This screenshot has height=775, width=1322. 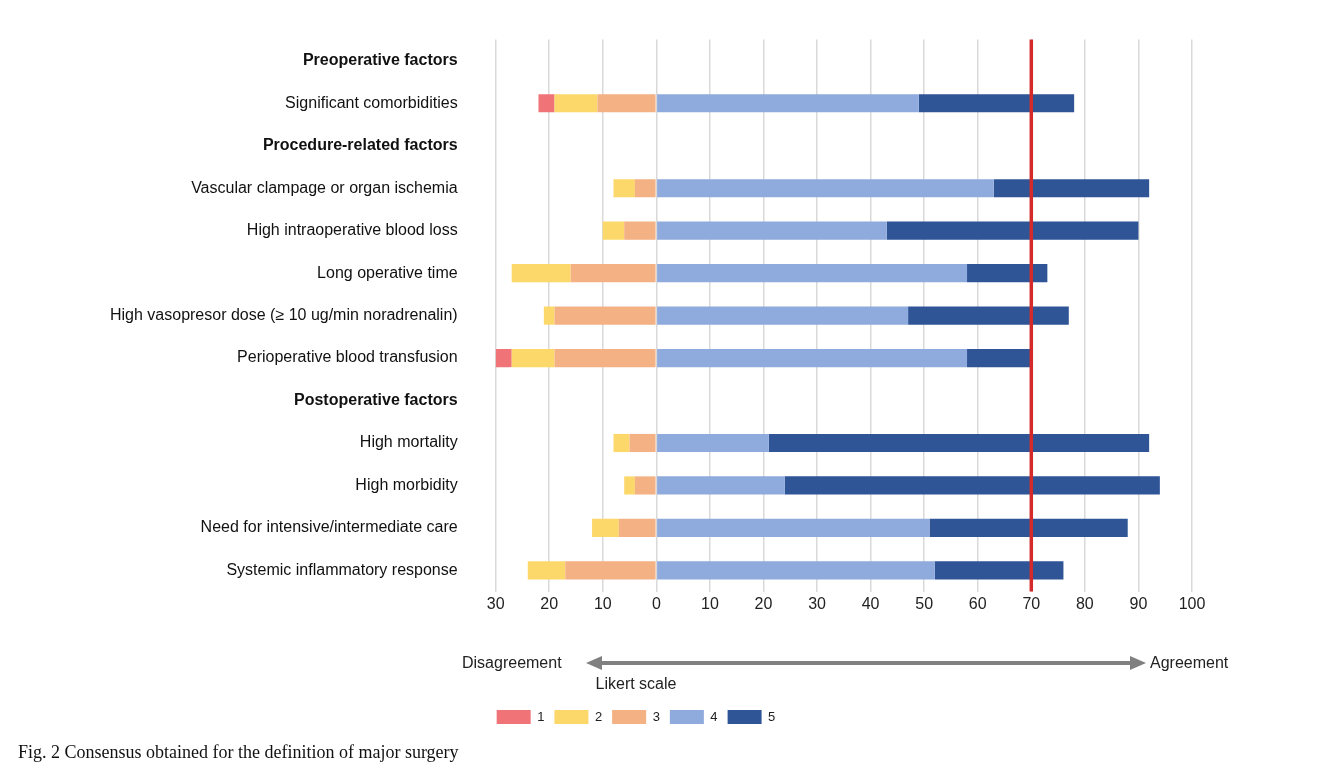 I want to click on y-tick-label: High mortality, so click(x=408, y=442).